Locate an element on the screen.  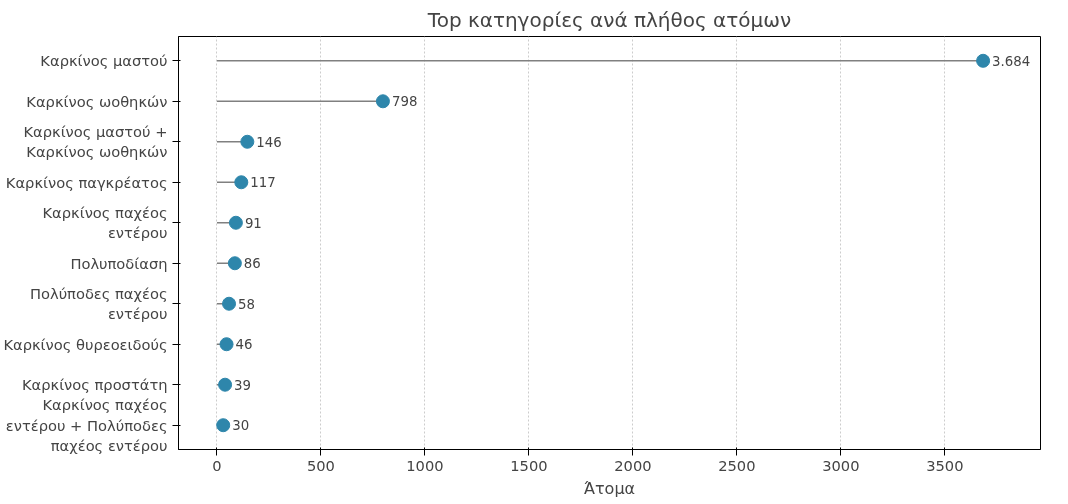
data-label: 39 is located at coordinates (243, 385).